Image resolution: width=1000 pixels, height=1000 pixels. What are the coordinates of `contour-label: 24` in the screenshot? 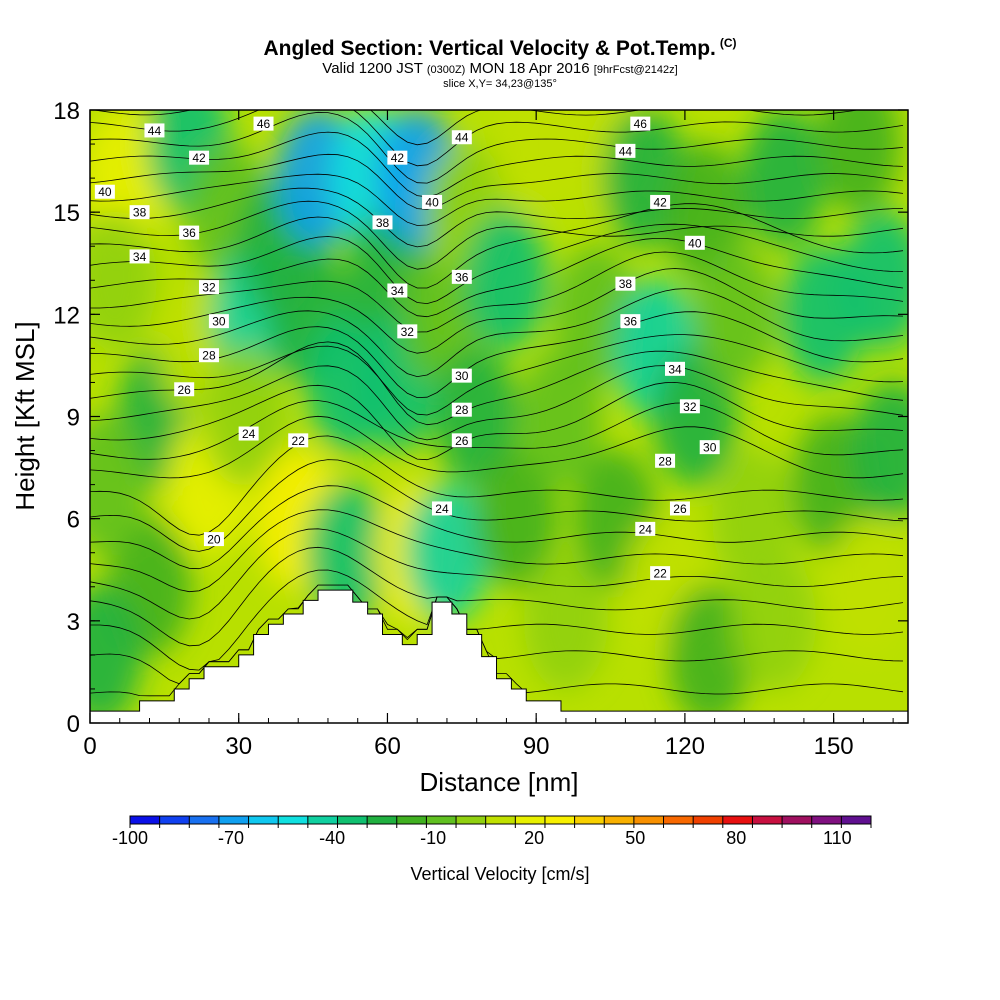 It's located at (248, 433).